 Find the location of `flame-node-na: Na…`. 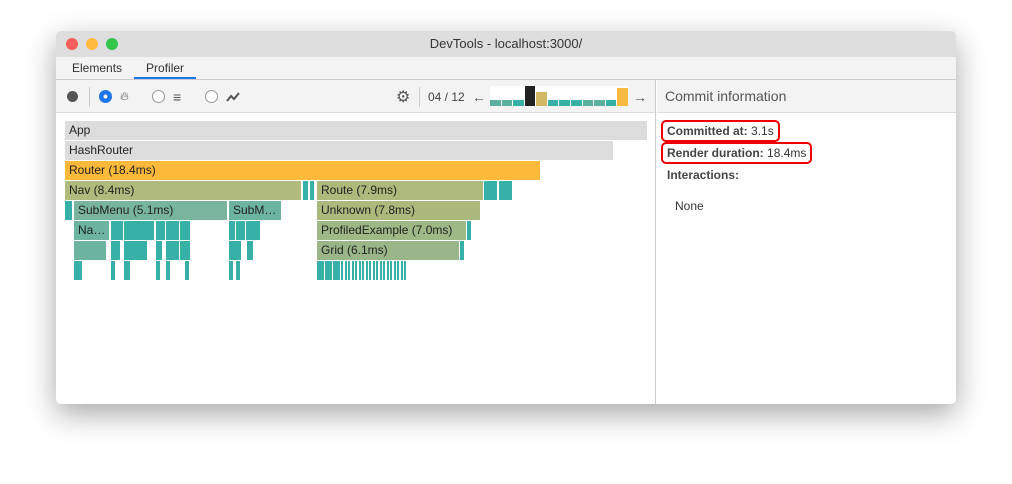

flame-node-na: Na… is located at coordinates (92, 230).